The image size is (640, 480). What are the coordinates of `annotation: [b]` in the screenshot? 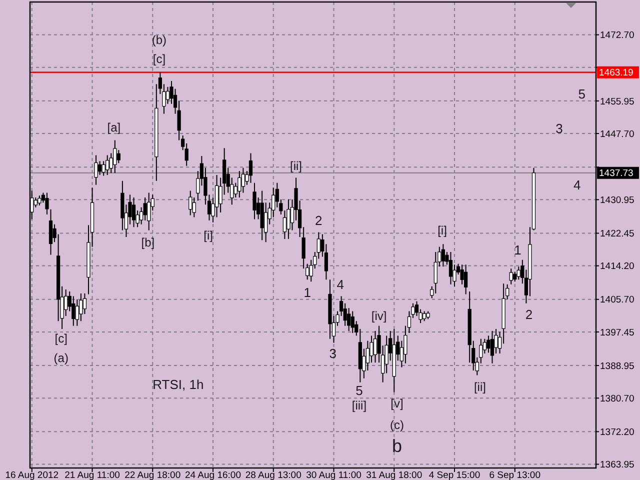 It's located at (148, 242).